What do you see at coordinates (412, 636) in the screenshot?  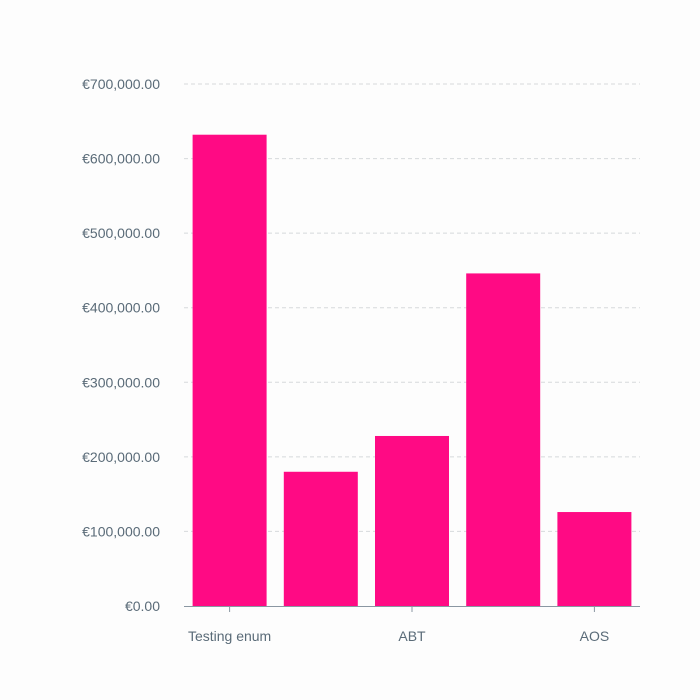 I see `x-tick-label-1: ABT` at bounding box center [412, 636].